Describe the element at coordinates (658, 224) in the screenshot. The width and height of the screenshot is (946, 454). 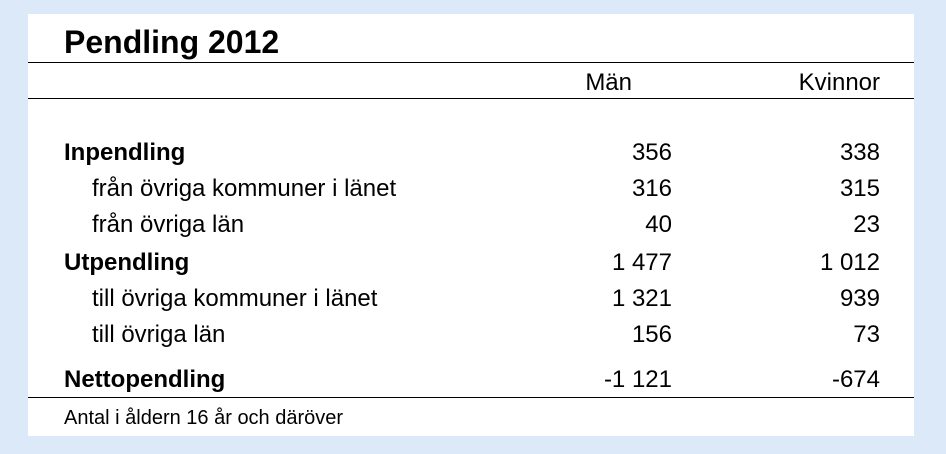
I see `row-value-men: 40` at that location.